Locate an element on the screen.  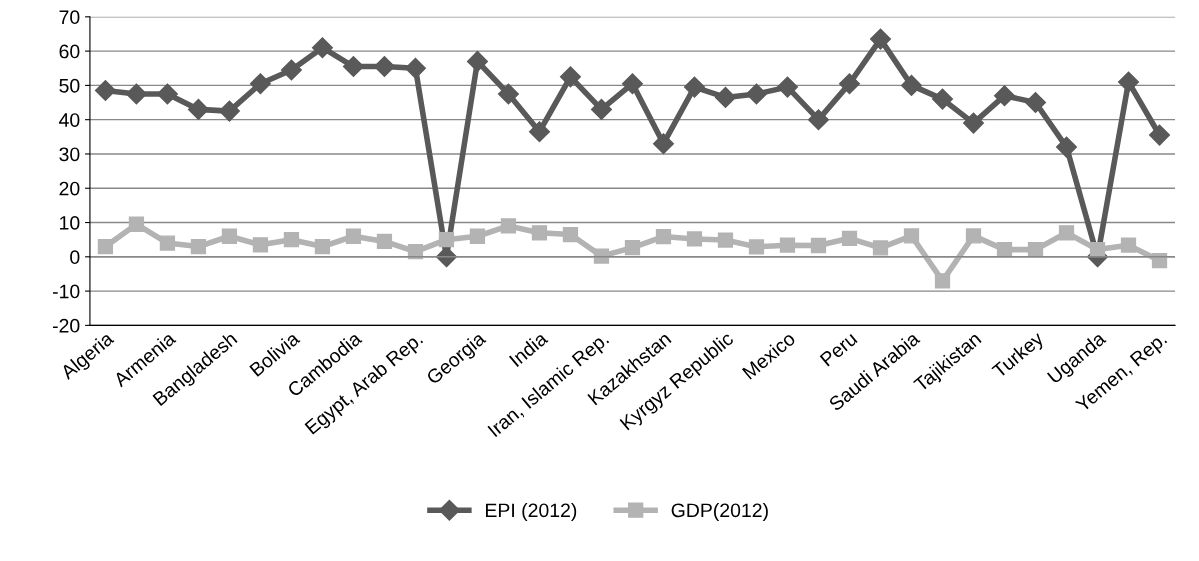
y-tick-label: -20 is located at coordinates (66, 325).